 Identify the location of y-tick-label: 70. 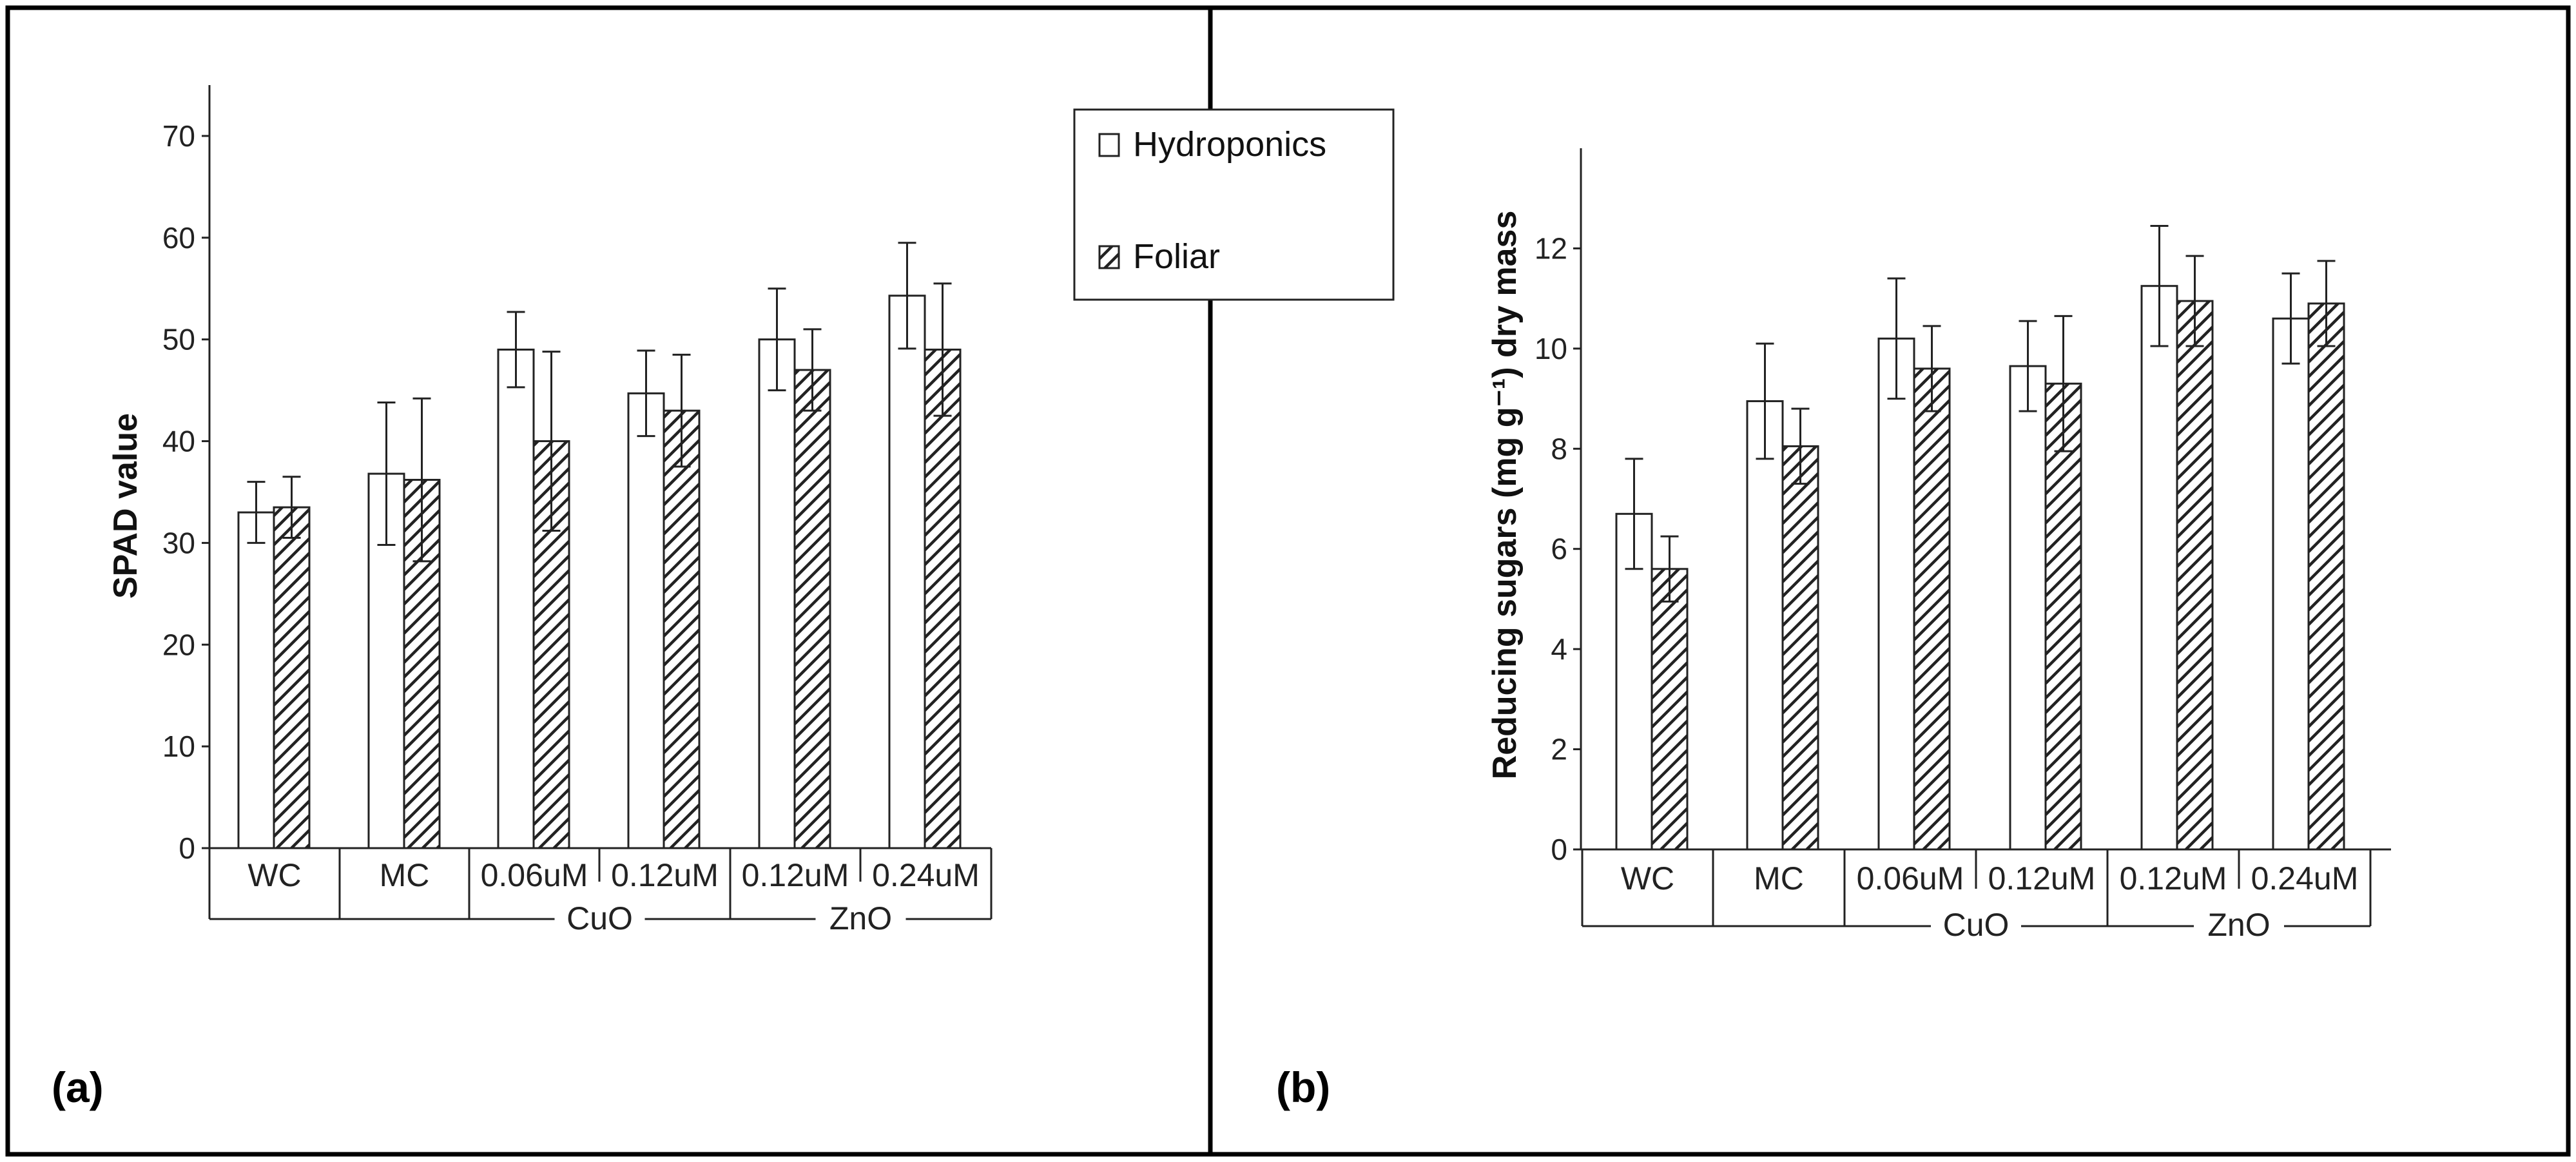
(178, 136).